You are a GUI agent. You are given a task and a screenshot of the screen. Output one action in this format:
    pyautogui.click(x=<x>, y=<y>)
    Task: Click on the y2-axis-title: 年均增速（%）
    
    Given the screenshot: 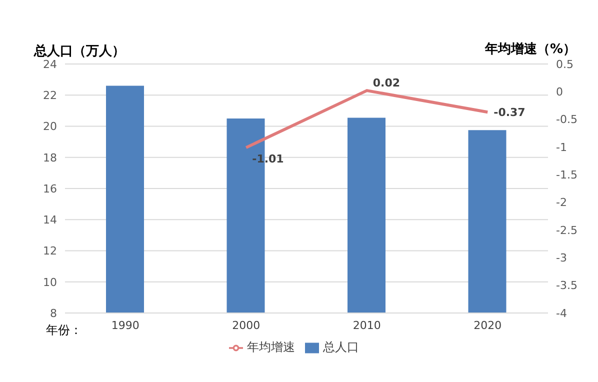 What is the action you would take?
    pyautogui.click(x=530, y=49)
    